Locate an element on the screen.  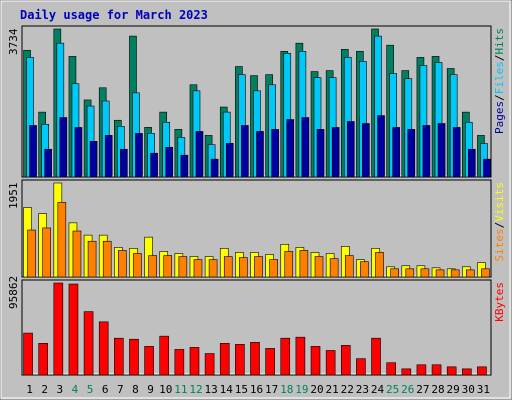
y-tick-label: 1951 is located at coordinates (13, 196).